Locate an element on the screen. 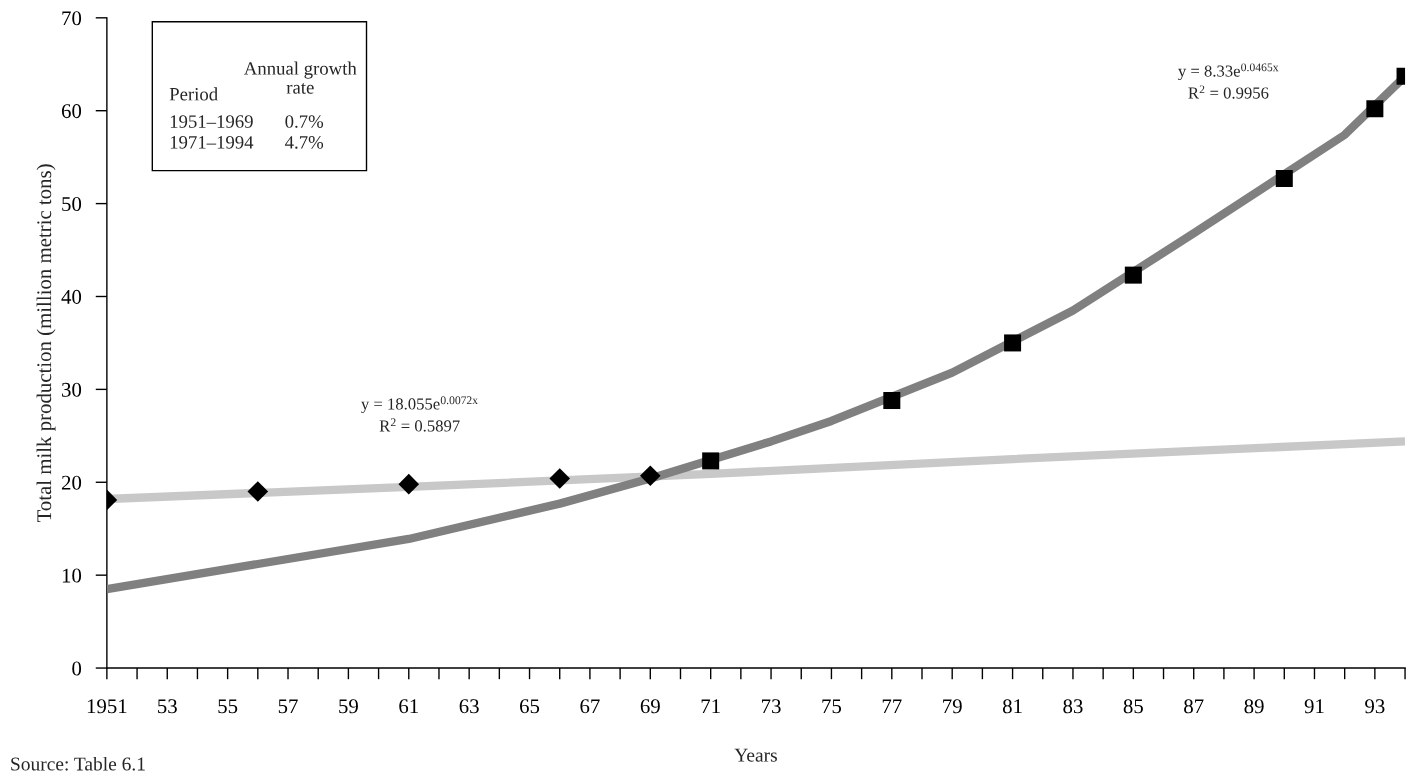 The height and width of the screenshot is (775, 1425). x-tick-label: 61 is located at coordinates (408, 706).